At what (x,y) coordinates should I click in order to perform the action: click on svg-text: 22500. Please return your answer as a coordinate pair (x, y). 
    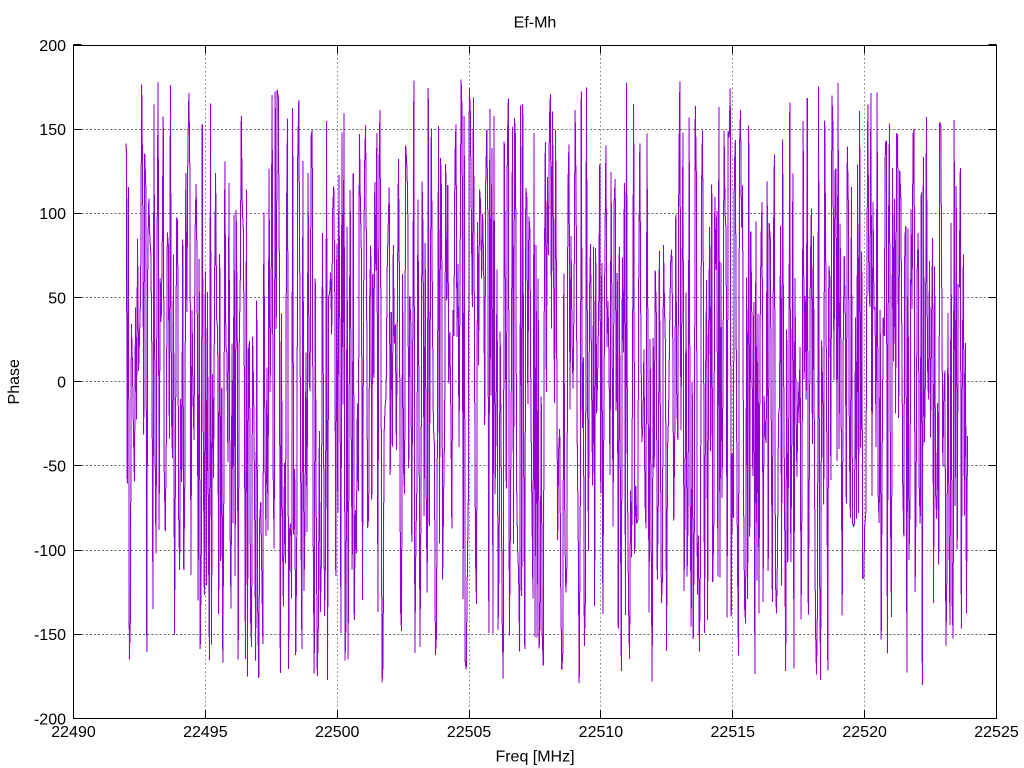
    Looking at the image, I should click on (337, 732).